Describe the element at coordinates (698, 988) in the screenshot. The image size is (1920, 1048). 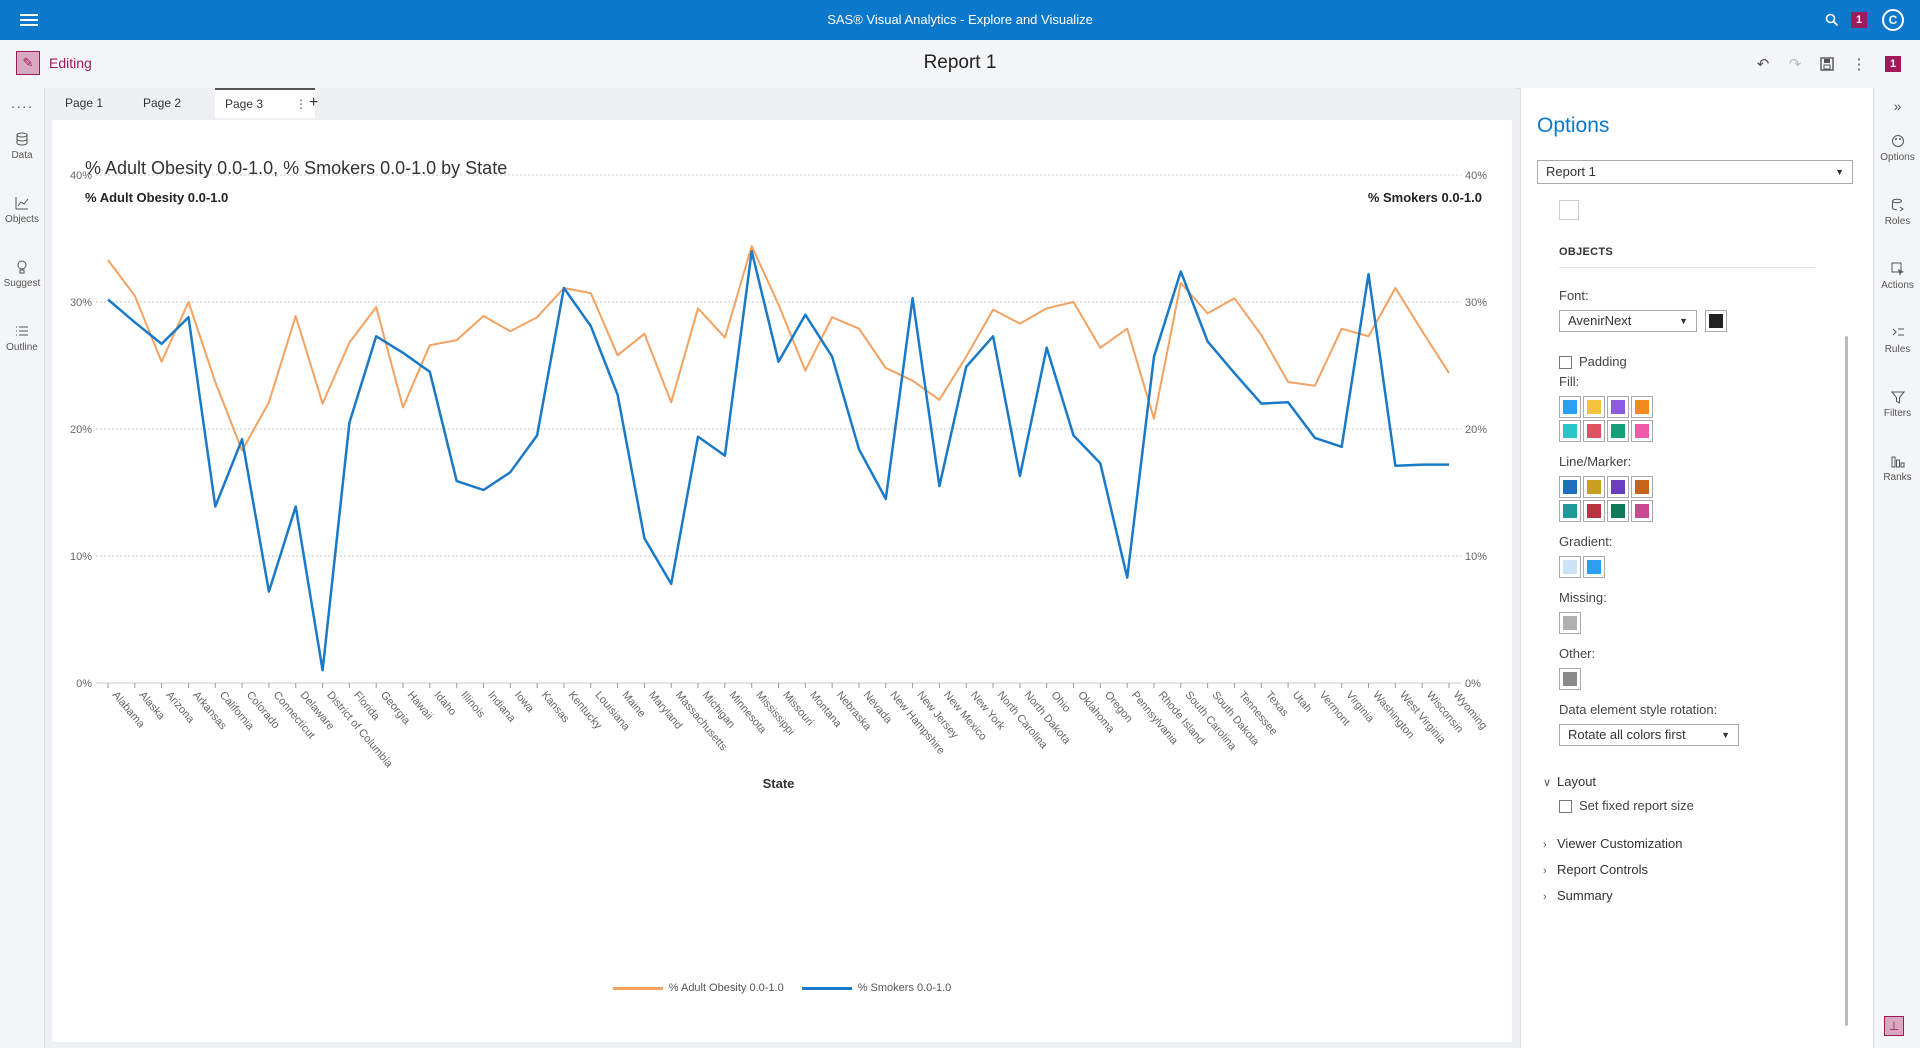
I see `legend-item-obesity: % Adult Obesity 0.0-1.0` at that location.